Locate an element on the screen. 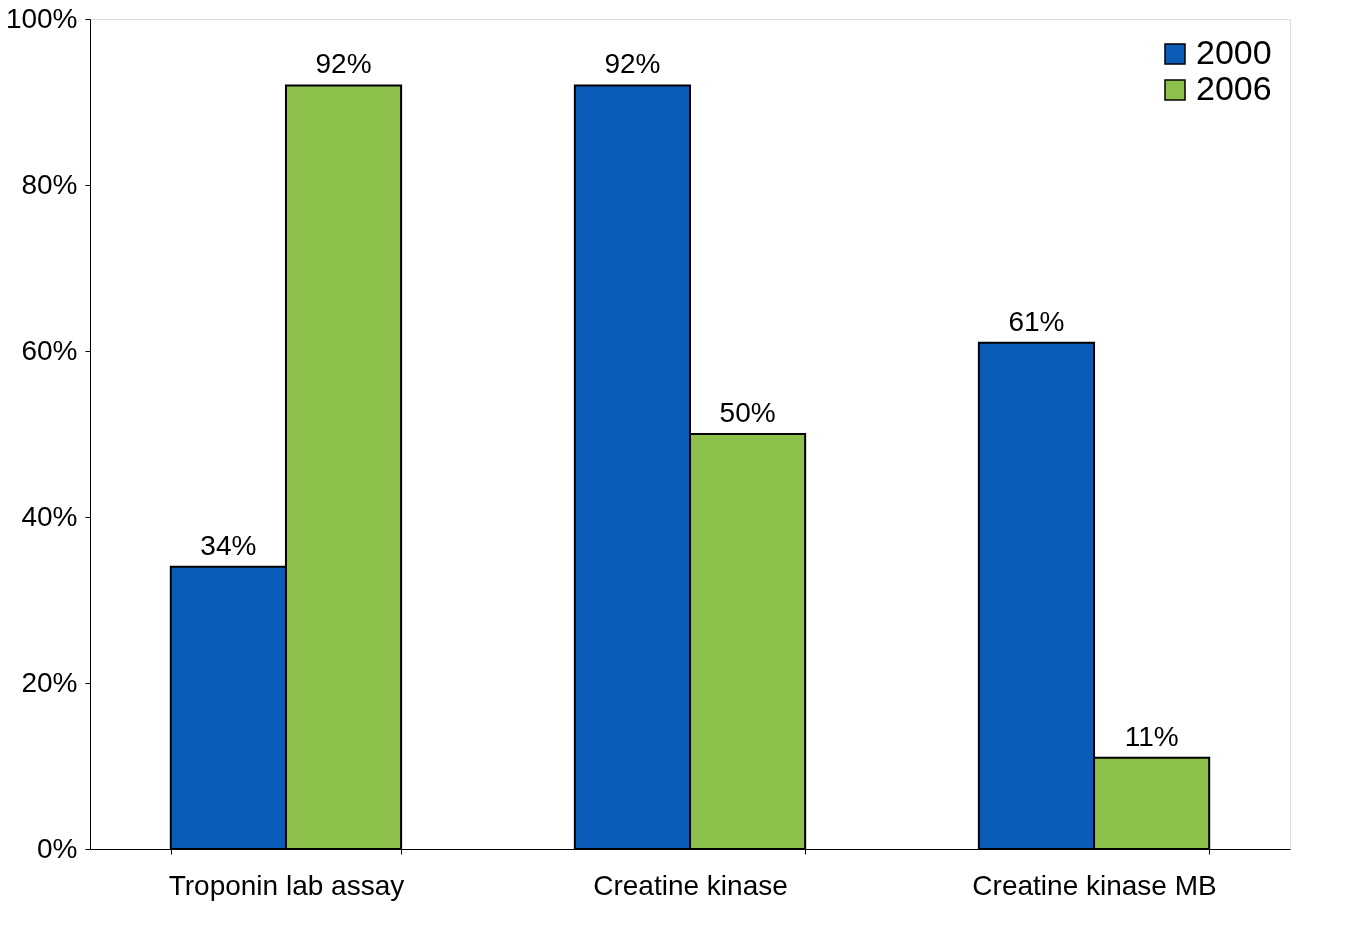 This screenshot has height=931, width=1367. y-tick-label: 40% is located at coordinates (49, 516).